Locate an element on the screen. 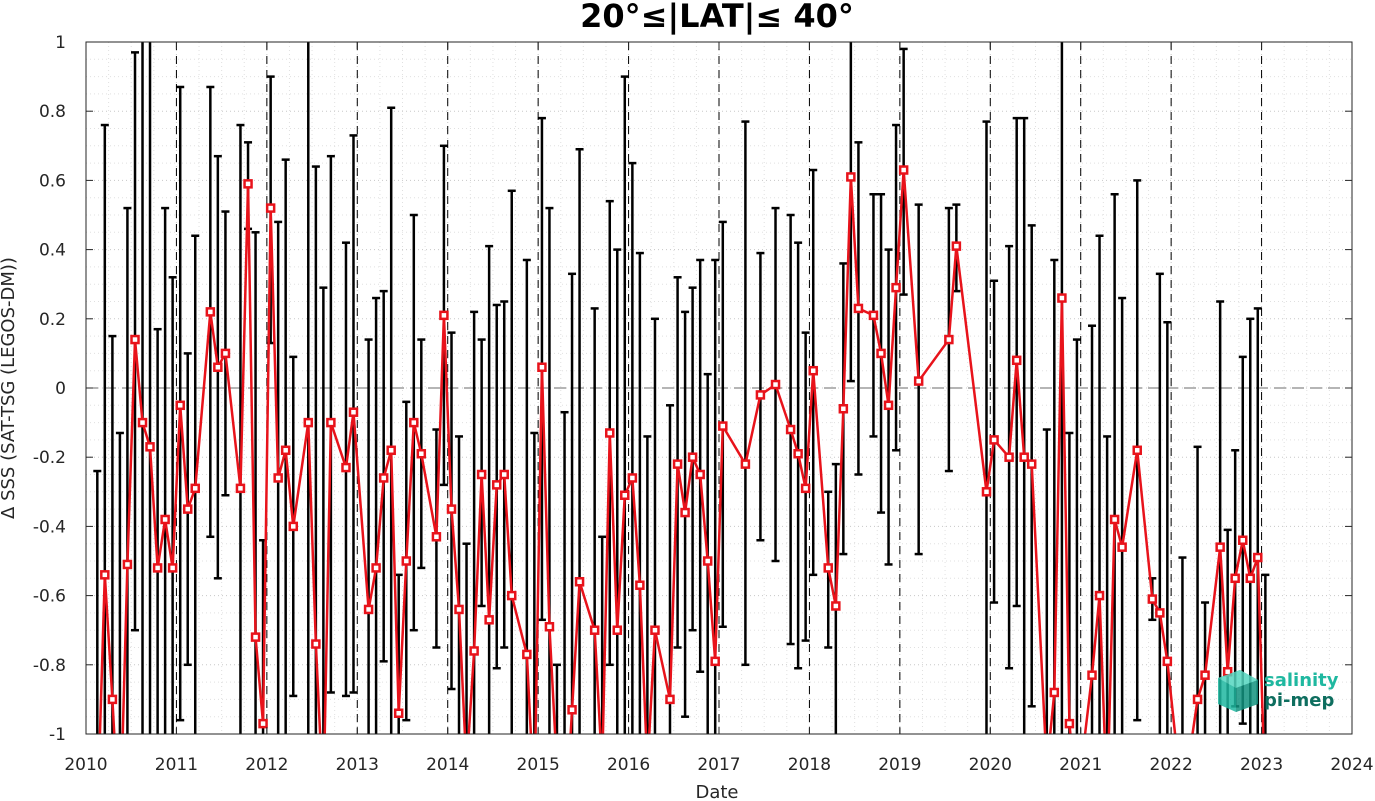 This screenshot has width=1375, height=801. x-tick-label: 2015 is located at coordinates (538, 765).